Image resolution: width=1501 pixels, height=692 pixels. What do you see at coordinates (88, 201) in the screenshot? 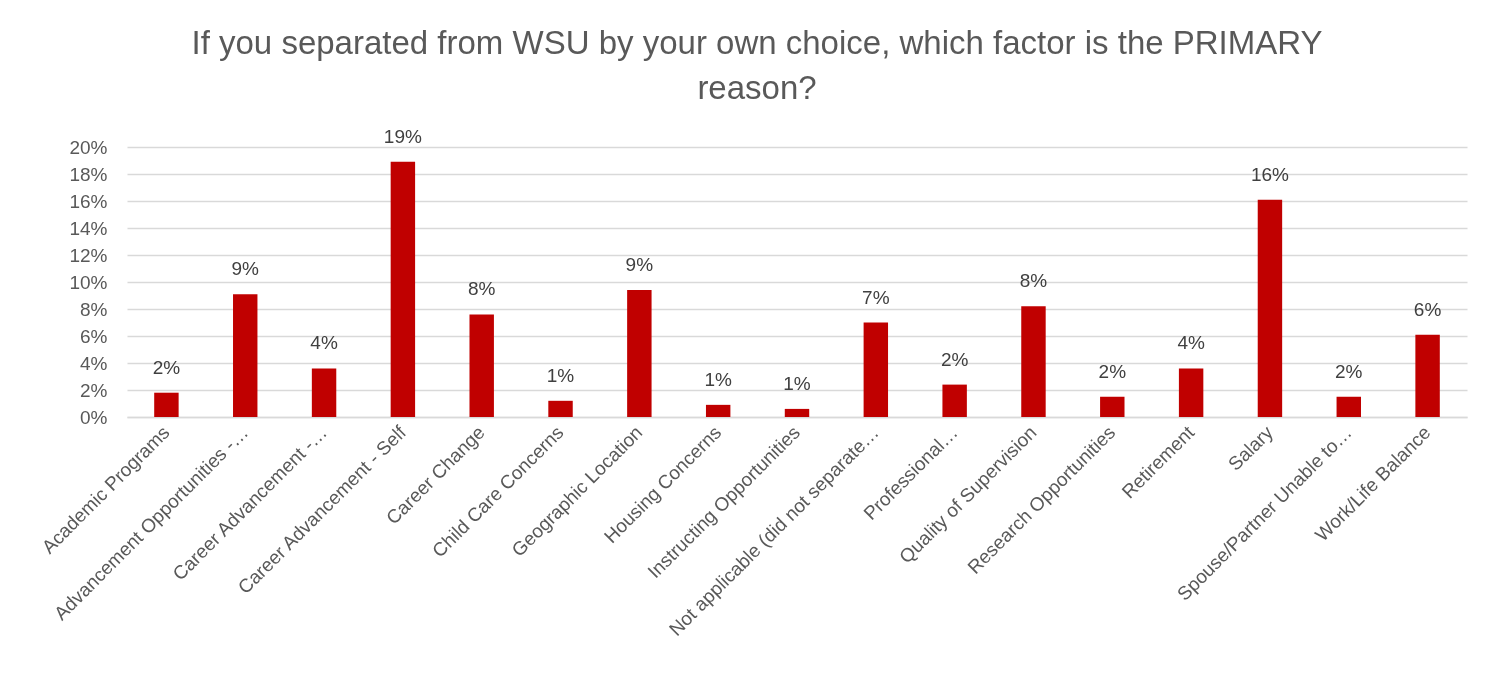
I see `y-tick-label: 16%` at bounding box center [88, 201].